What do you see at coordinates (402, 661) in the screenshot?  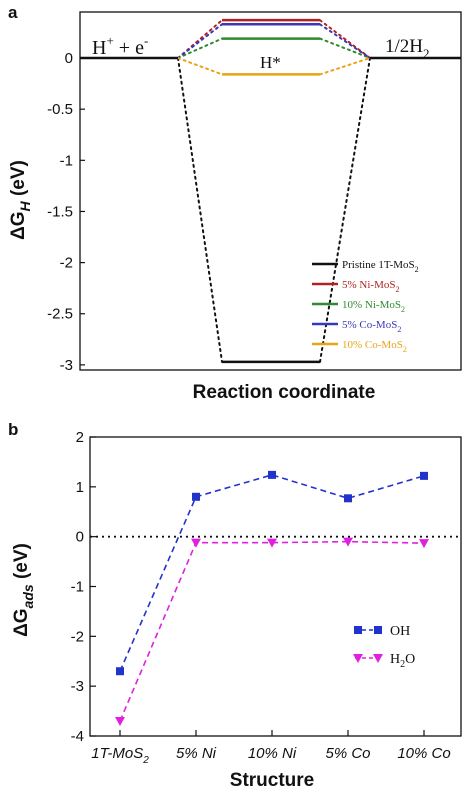 I see `legend-label: H2O` at bounding box center [402, 661].